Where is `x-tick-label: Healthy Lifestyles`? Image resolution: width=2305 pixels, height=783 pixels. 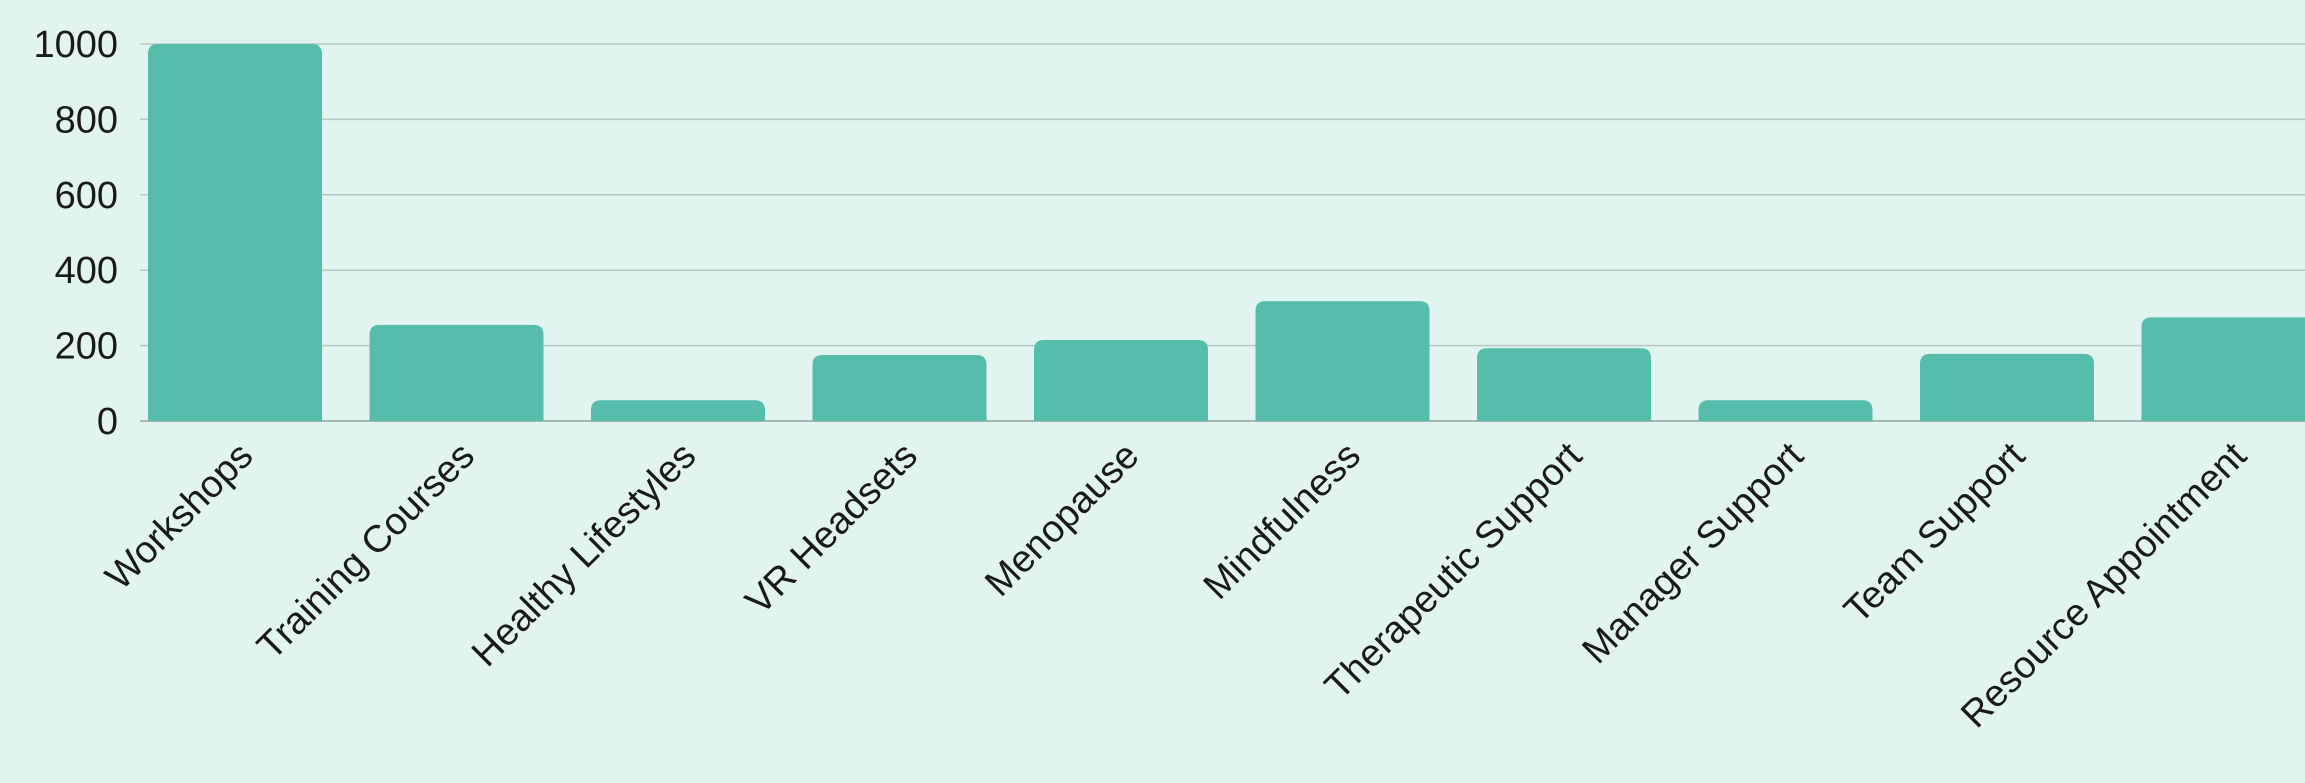
x-tick-label: Healthy Lifestyles is located at coordinates (584, 555).